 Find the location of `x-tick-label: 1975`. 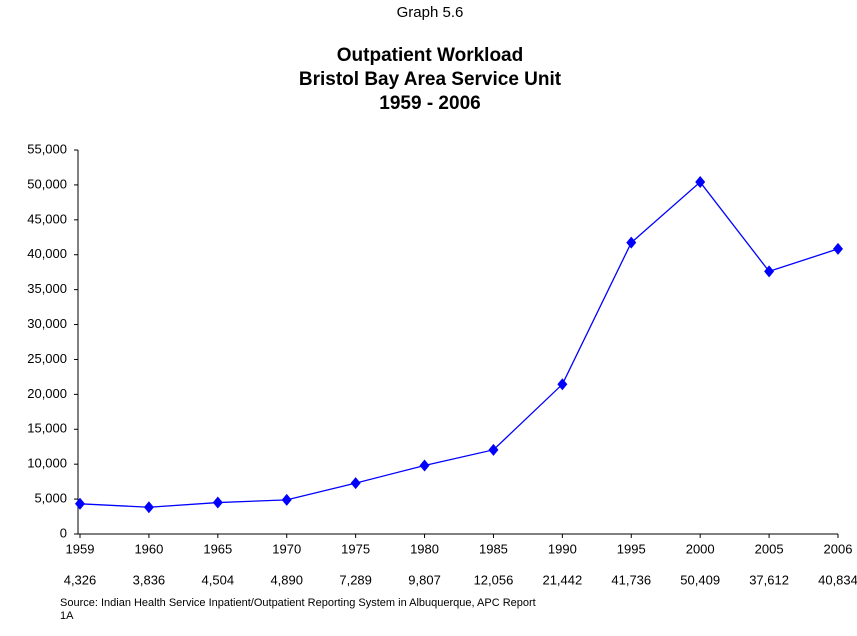

x-tick-label: 1975 is located at coordinates (355, 548).